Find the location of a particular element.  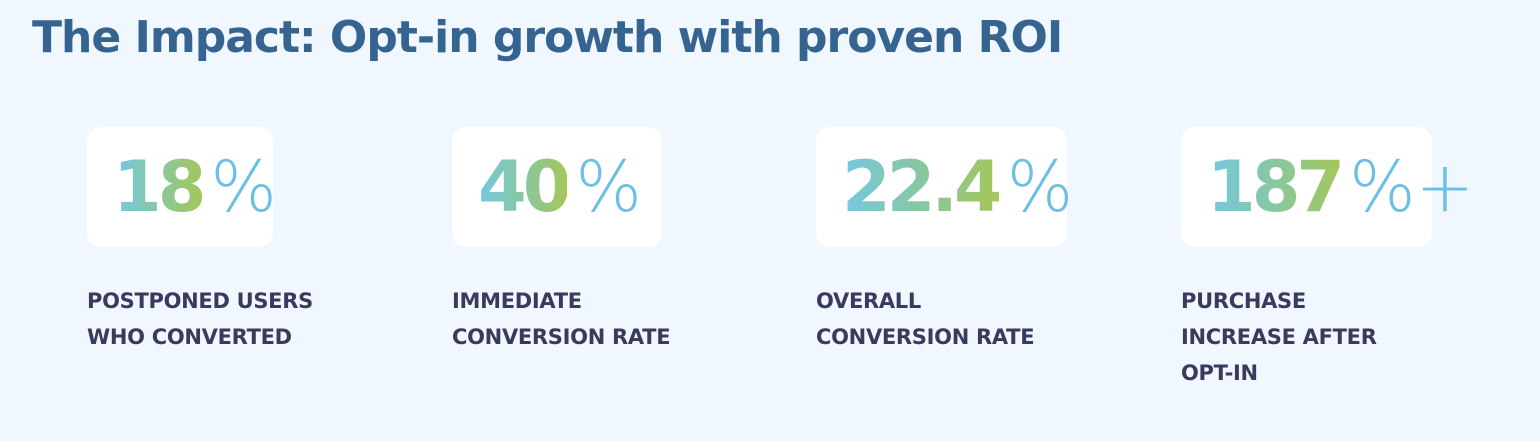

stat-card: 187 %+ is located at coordinates (1327, 187).